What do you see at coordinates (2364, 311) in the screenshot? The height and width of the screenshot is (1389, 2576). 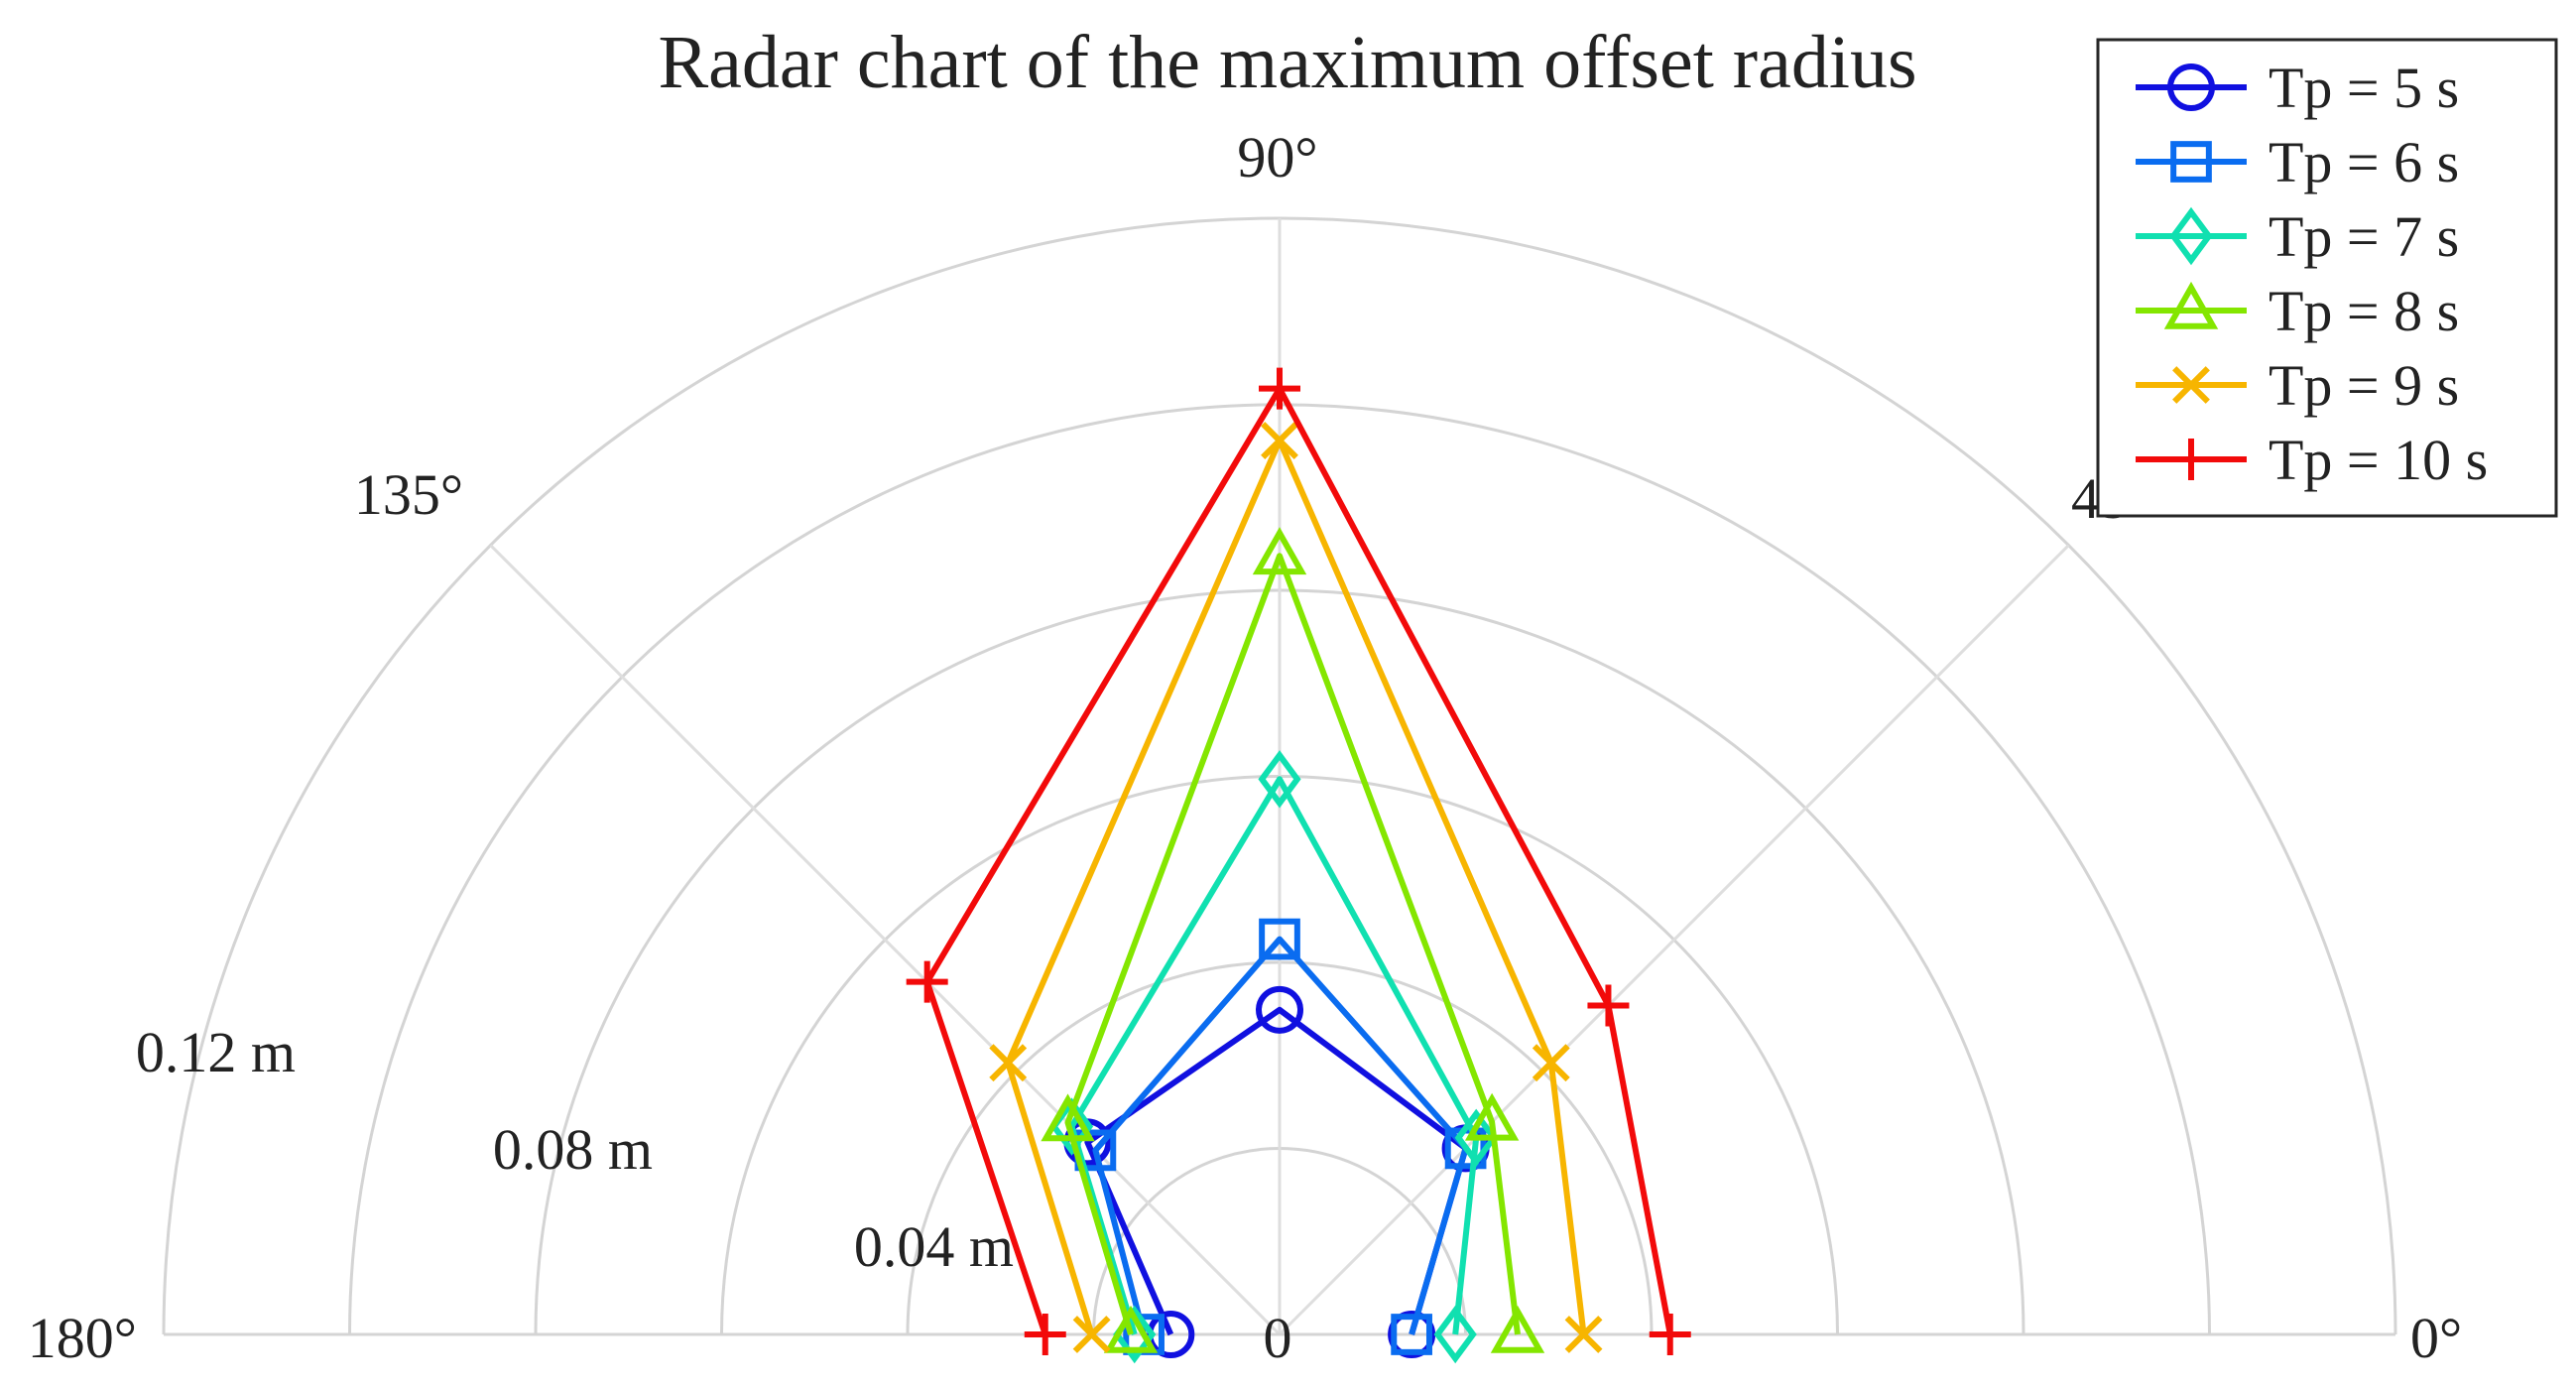 I see `legend-label: Tp = 8 s` at bounding box center [2364, 311].